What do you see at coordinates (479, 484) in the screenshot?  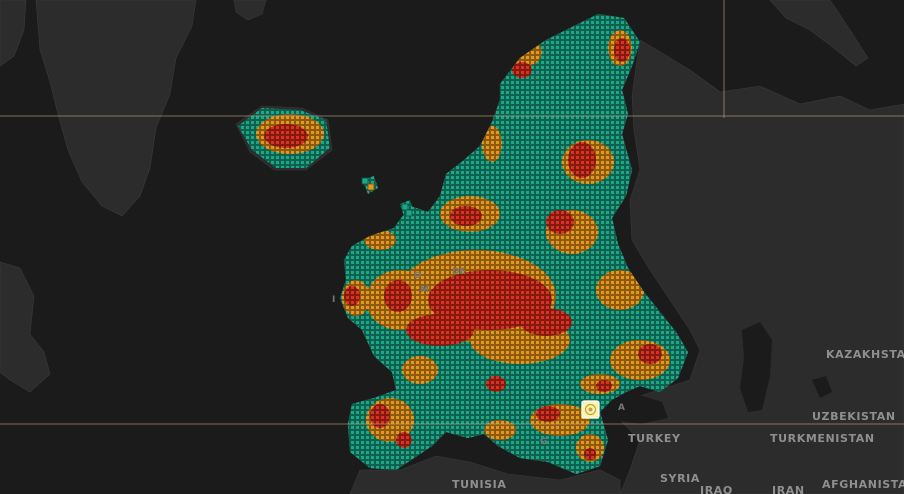 I see `label-tunisia: TUNISIA` at bounding box center [479, 484].